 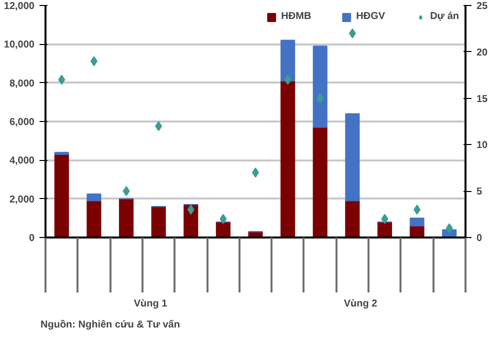 I want to click on y2-tick-label: 10, so click(x=482, y=146).